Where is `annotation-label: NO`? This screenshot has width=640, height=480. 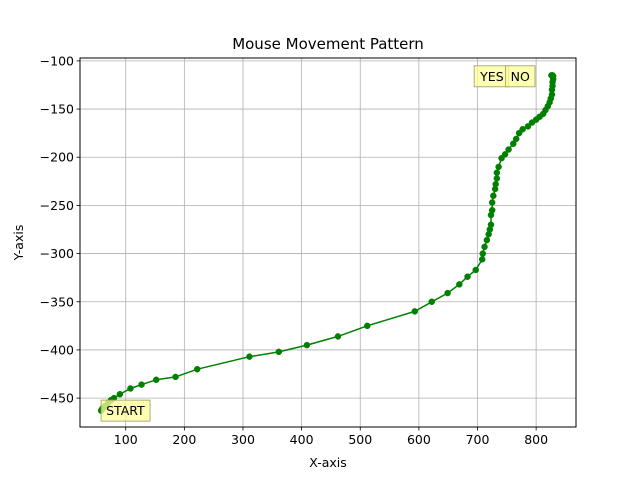
annotation-label: NO is located at coordinates (520, 76).